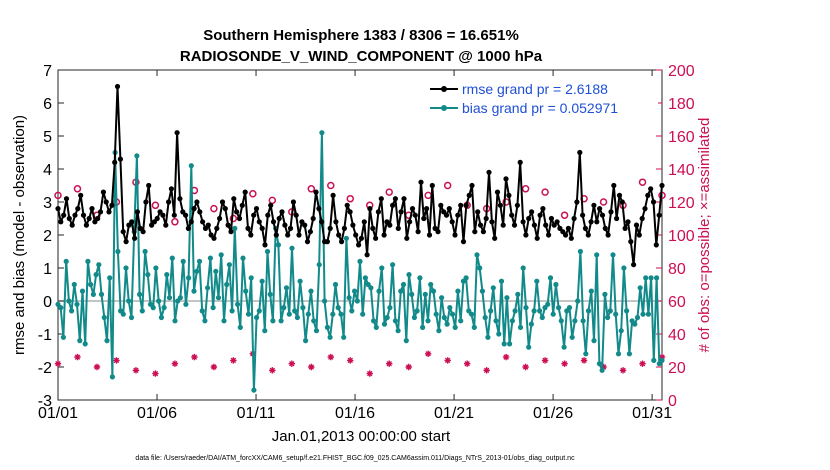 This screenshot has width=830, height=470. Describe the element at coordinates (47, 137) in the screenshot. I see `y-left-tick-label: 5` at that location.